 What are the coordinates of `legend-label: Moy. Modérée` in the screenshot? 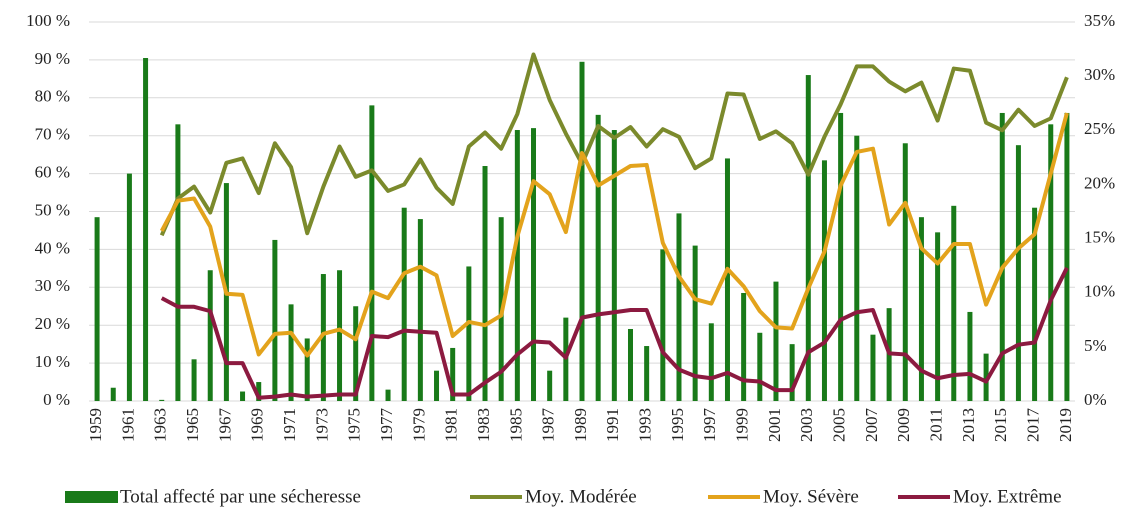 It's located at (581, 496).